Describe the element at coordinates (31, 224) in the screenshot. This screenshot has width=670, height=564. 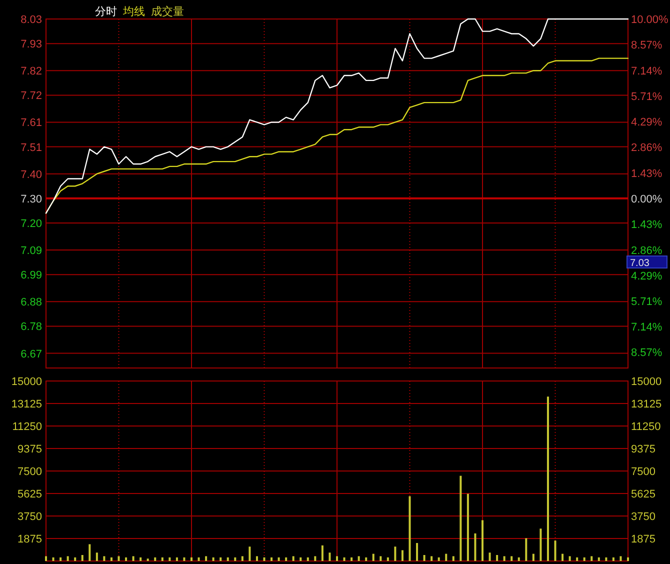
I see `y-tick-label: 7.20` at that location.